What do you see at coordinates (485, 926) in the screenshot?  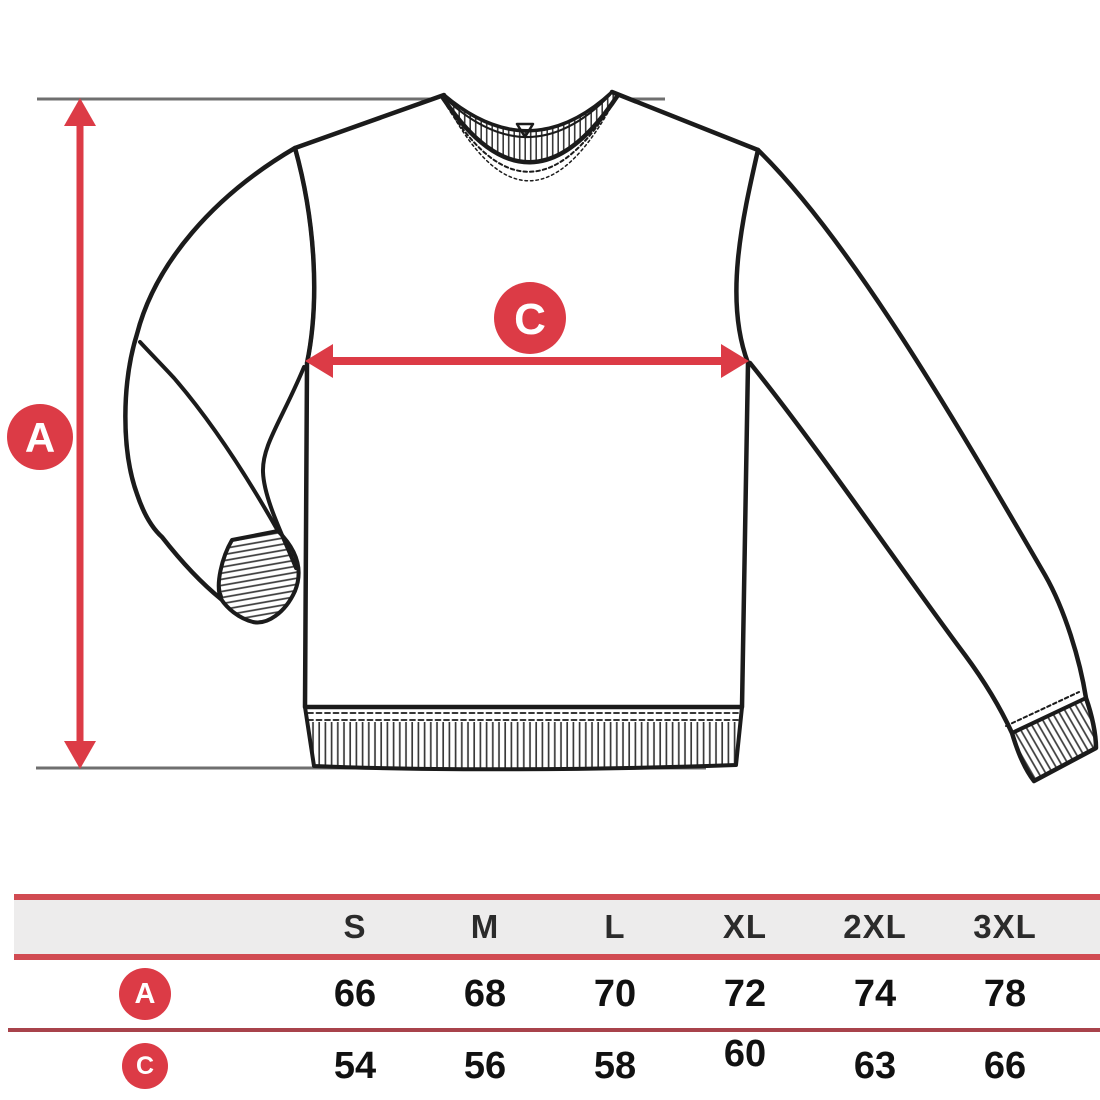 I see `size-column-header-m: M` at bounding box center [485, 926].